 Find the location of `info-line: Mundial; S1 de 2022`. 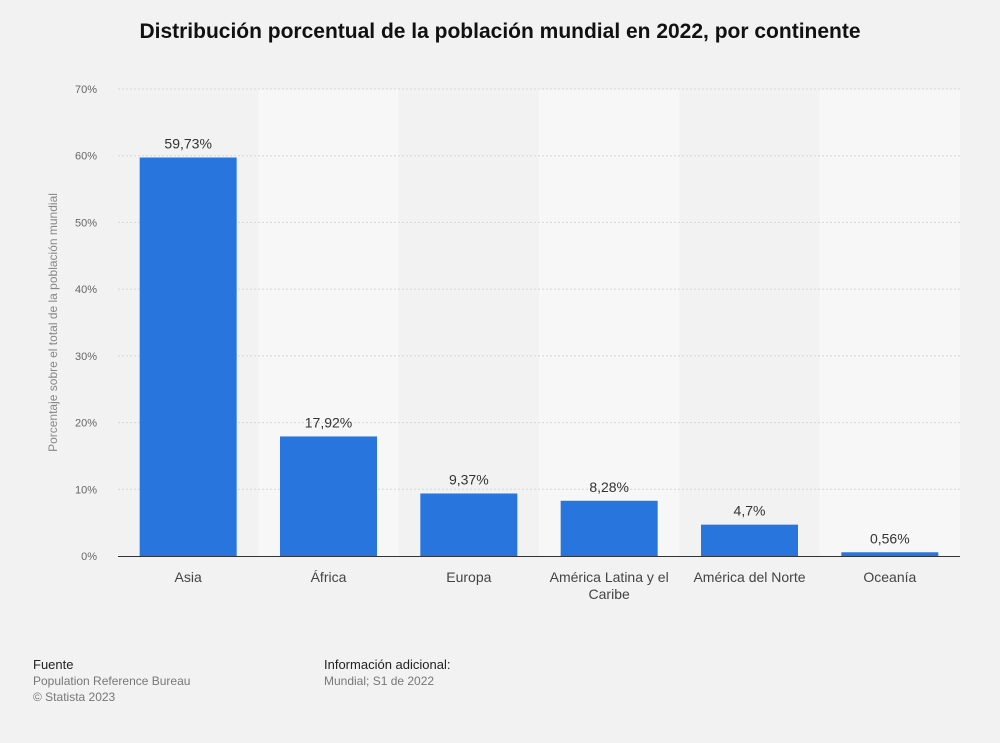

info-line: Mundial; S1 de 2022 is located at coordinates (379, 681).